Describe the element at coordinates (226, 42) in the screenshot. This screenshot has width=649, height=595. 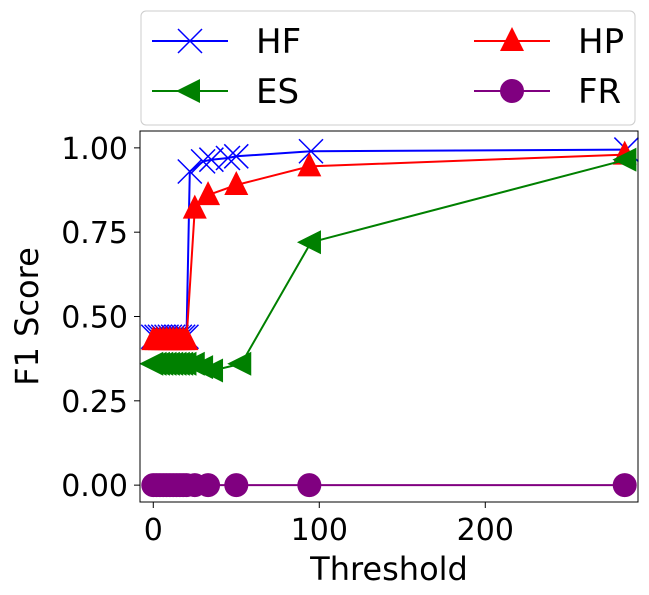
I see `legend-item-hf: HF` at that location.